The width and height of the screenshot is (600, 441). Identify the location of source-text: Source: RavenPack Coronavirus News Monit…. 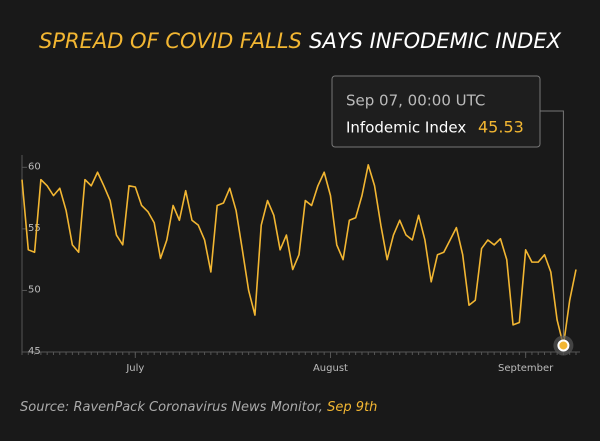
(173, 407).